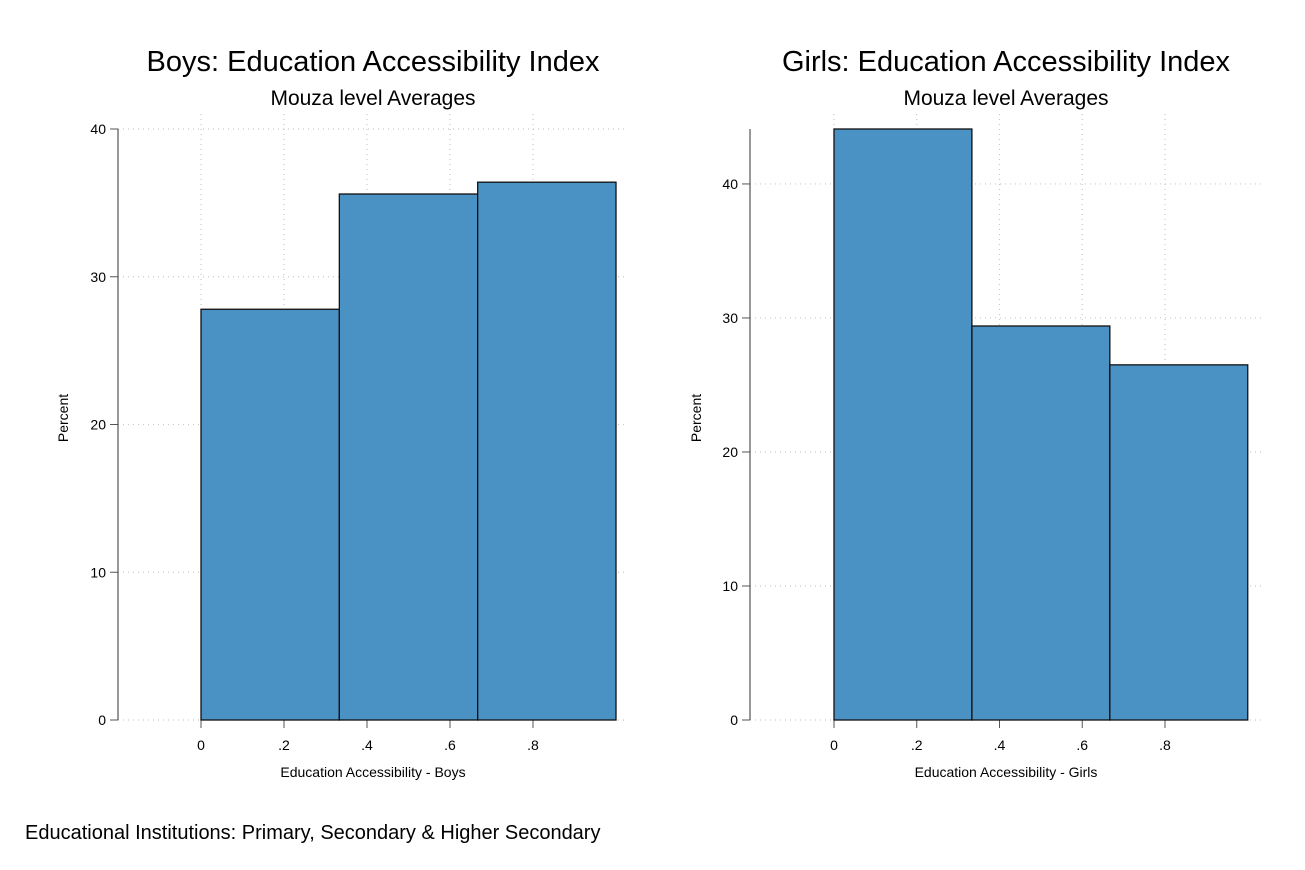 This screenshot has height=870, width=1305. Describe the element at coordinates (1005, 98) in the screenshot. I see `chart2-subtitle: Mouza level Averages` at that location.